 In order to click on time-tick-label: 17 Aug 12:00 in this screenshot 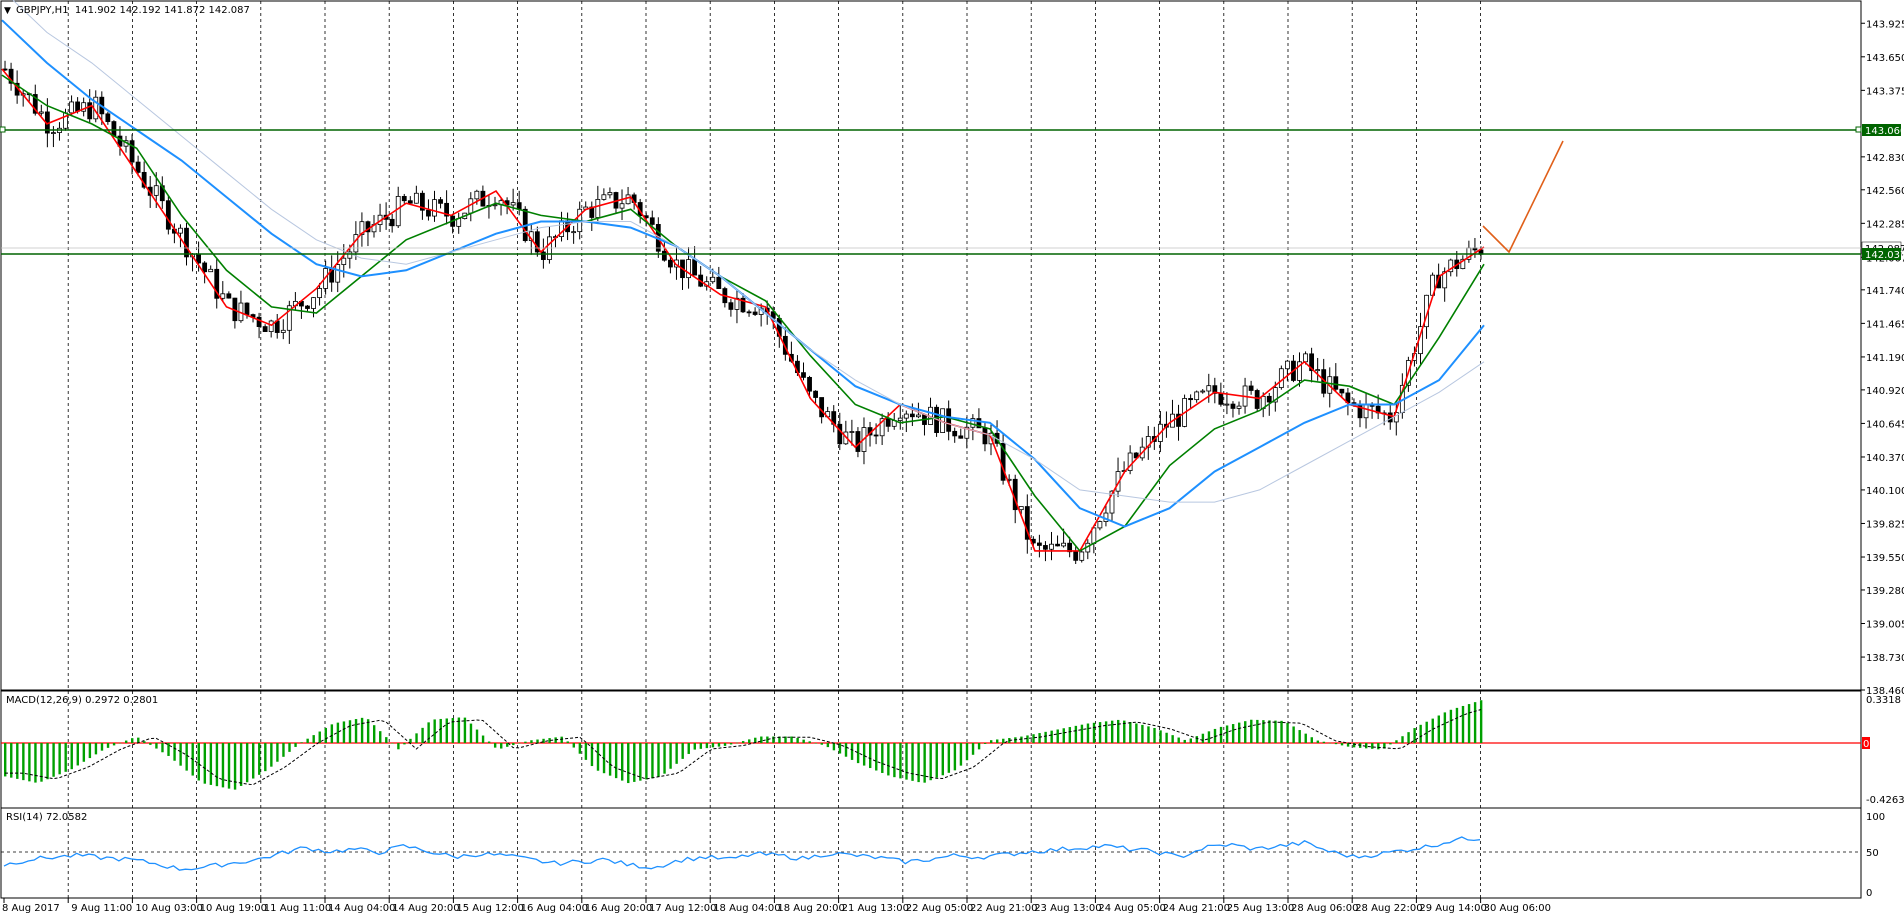, I will do `click(682, 908)`.